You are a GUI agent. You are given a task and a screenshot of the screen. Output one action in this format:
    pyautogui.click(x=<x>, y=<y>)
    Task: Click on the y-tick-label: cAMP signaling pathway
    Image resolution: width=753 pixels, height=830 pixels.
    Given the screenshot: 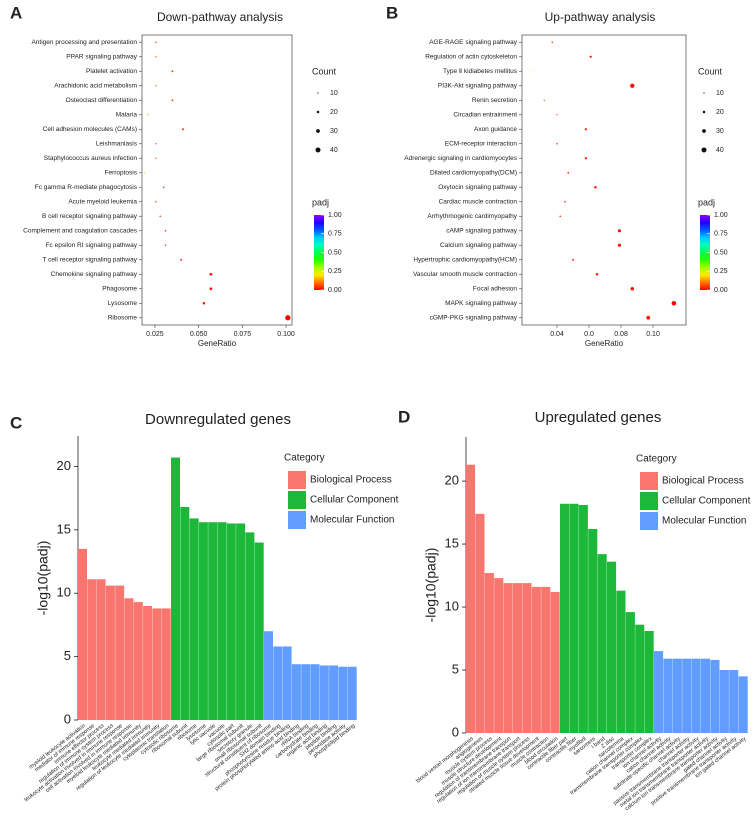 What is the action you would take?
    pyautogui.click(x=481, y=230)
    